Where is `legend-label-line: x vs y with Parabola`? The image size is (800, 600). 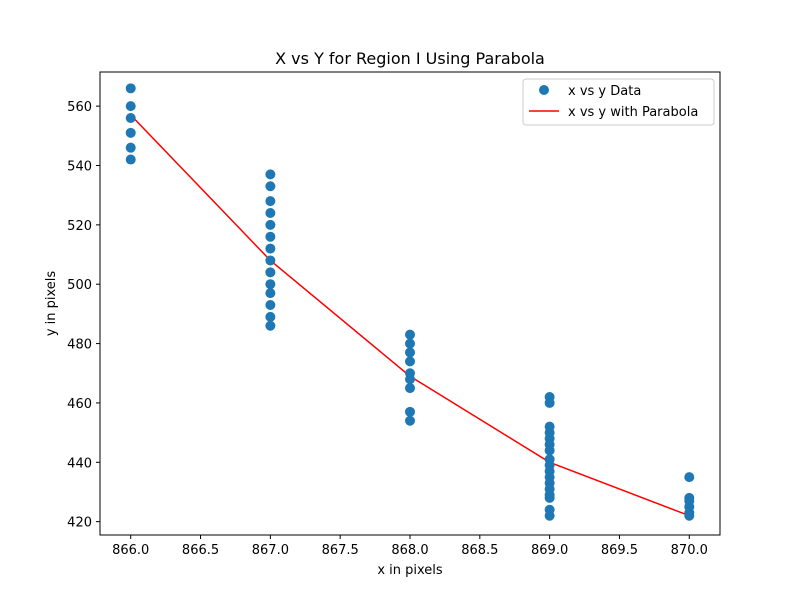 legend-label-line: x vs y with Parabola is located at coordinates (633, 112).